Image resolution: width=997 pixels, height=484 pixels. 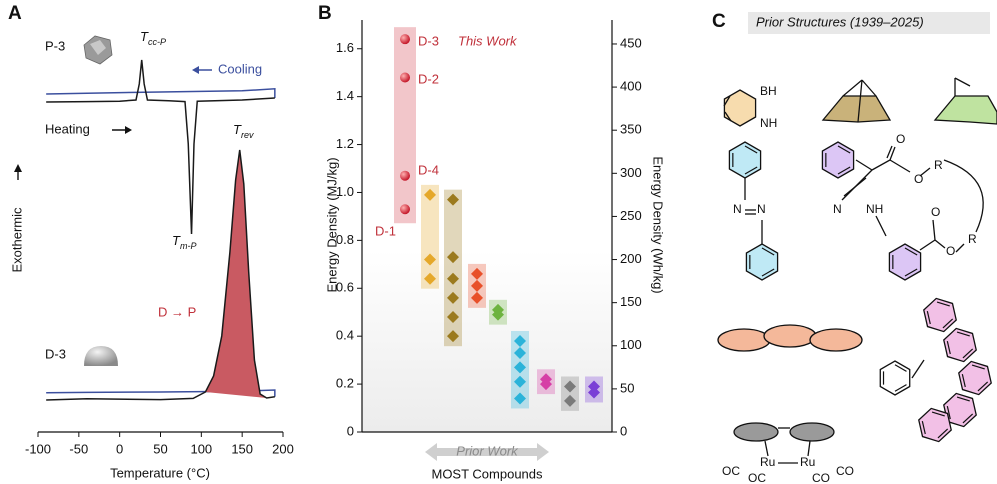 I want to click on atom: BH, so click(x=768, y=91).